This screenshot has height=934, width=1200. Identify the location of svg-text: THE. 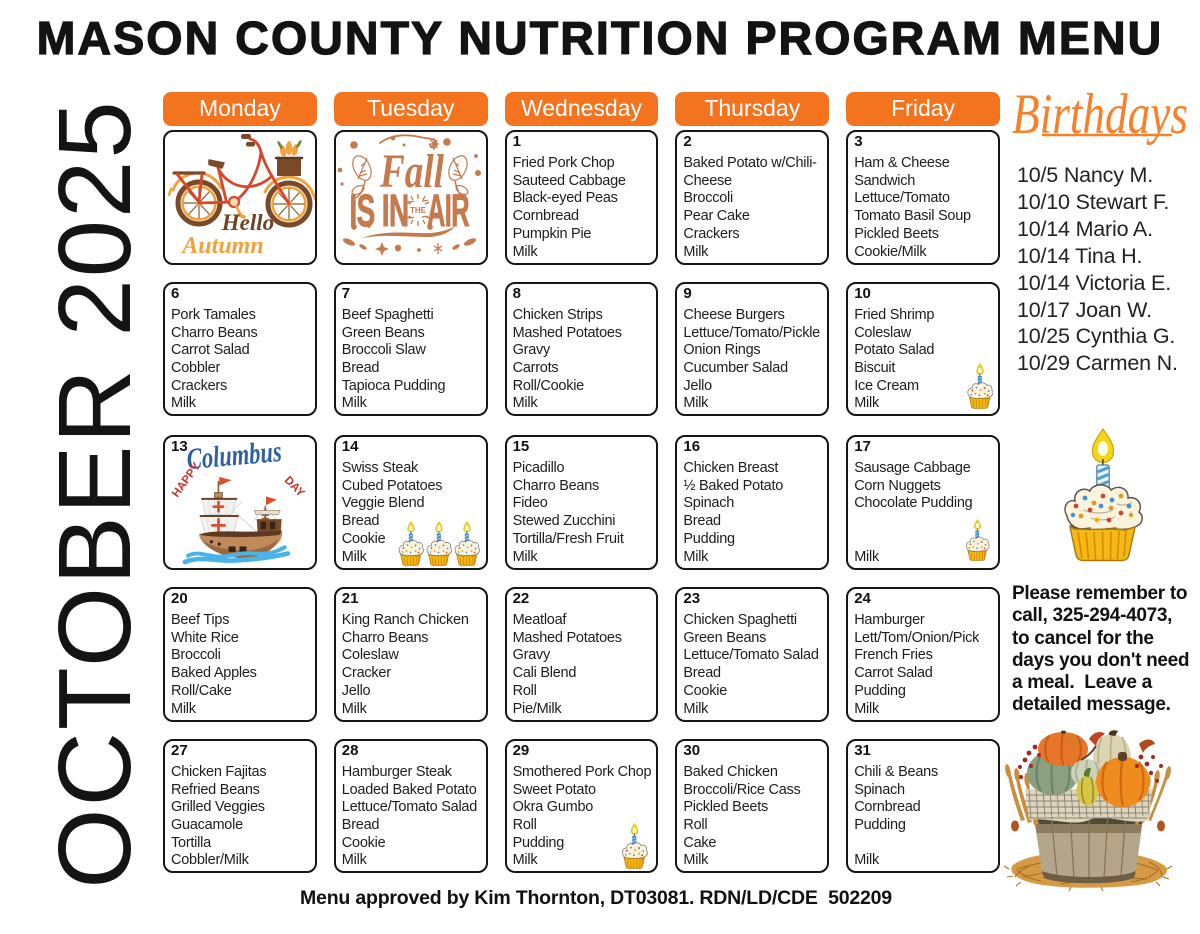
(418, 210).